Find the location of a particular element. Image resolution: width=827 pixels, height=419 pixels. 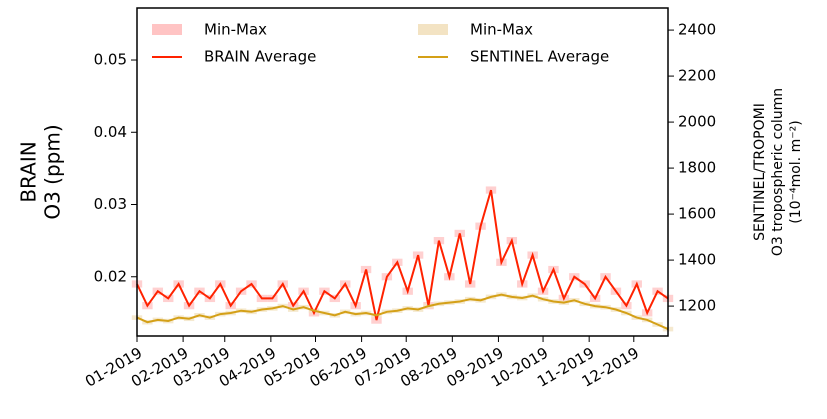

y-tick-label: 0.02 is located at coordinates (110, 276).